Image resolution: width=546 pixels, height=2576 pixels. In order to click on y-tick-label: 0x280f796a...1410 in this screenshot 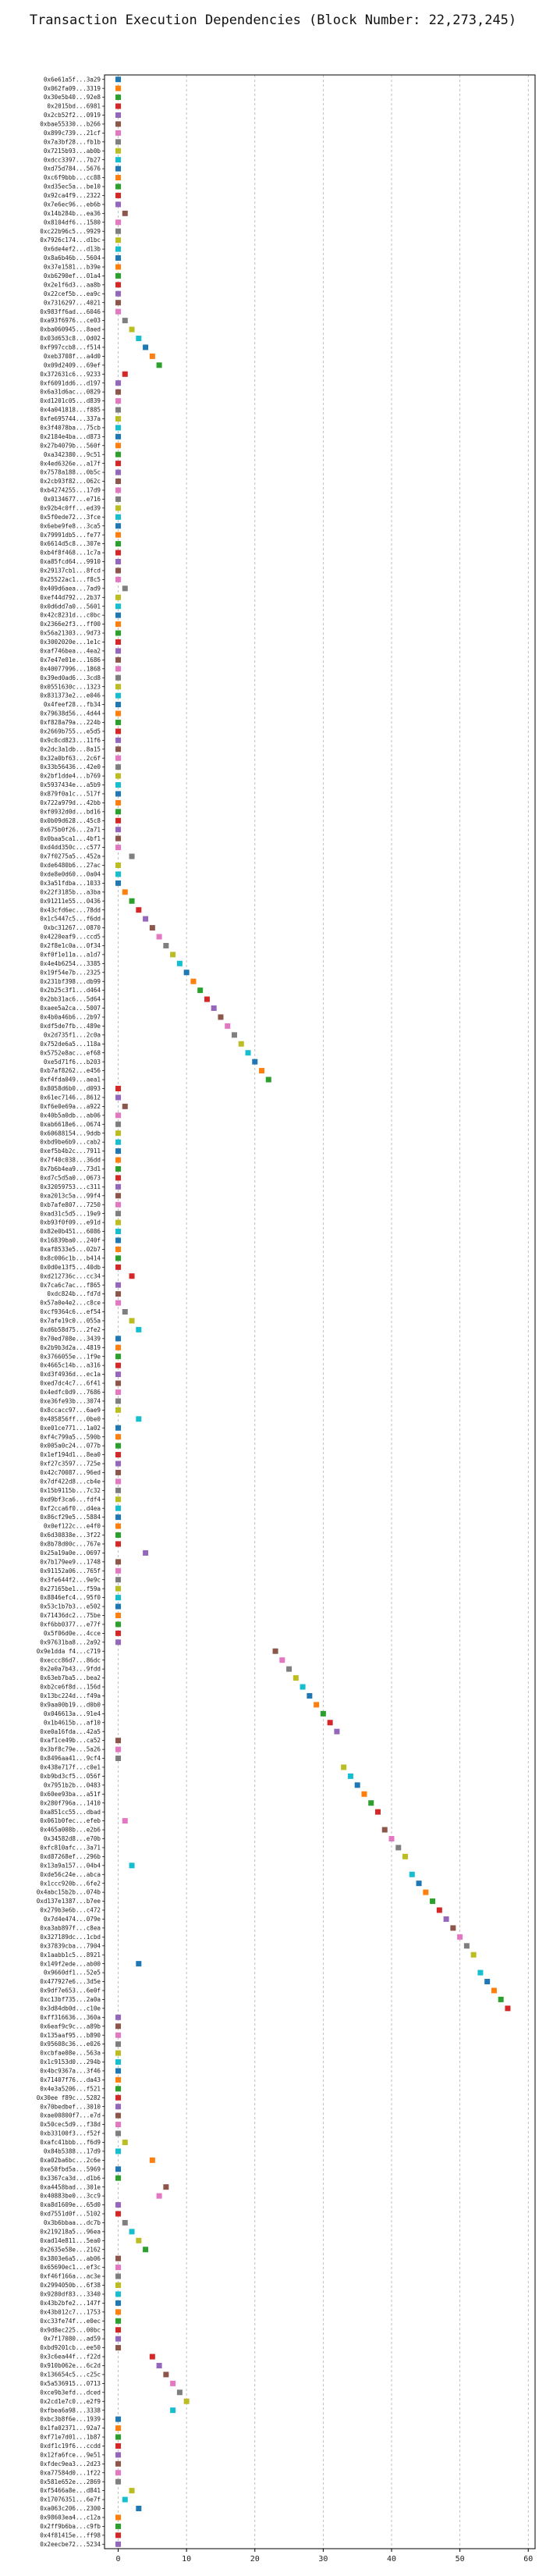, I will do `click(70, 1802)`.